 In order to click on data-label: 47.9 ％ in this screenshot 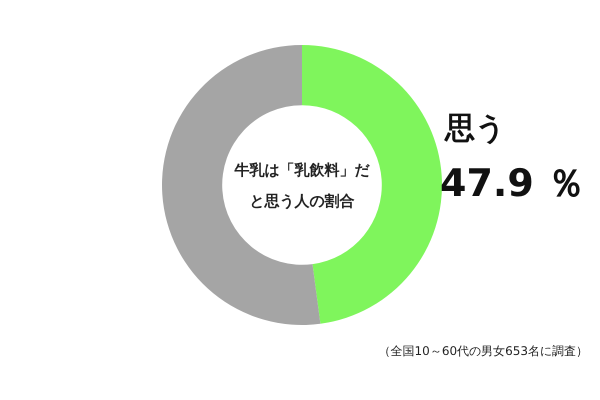, I will do `click(512, 183)`.